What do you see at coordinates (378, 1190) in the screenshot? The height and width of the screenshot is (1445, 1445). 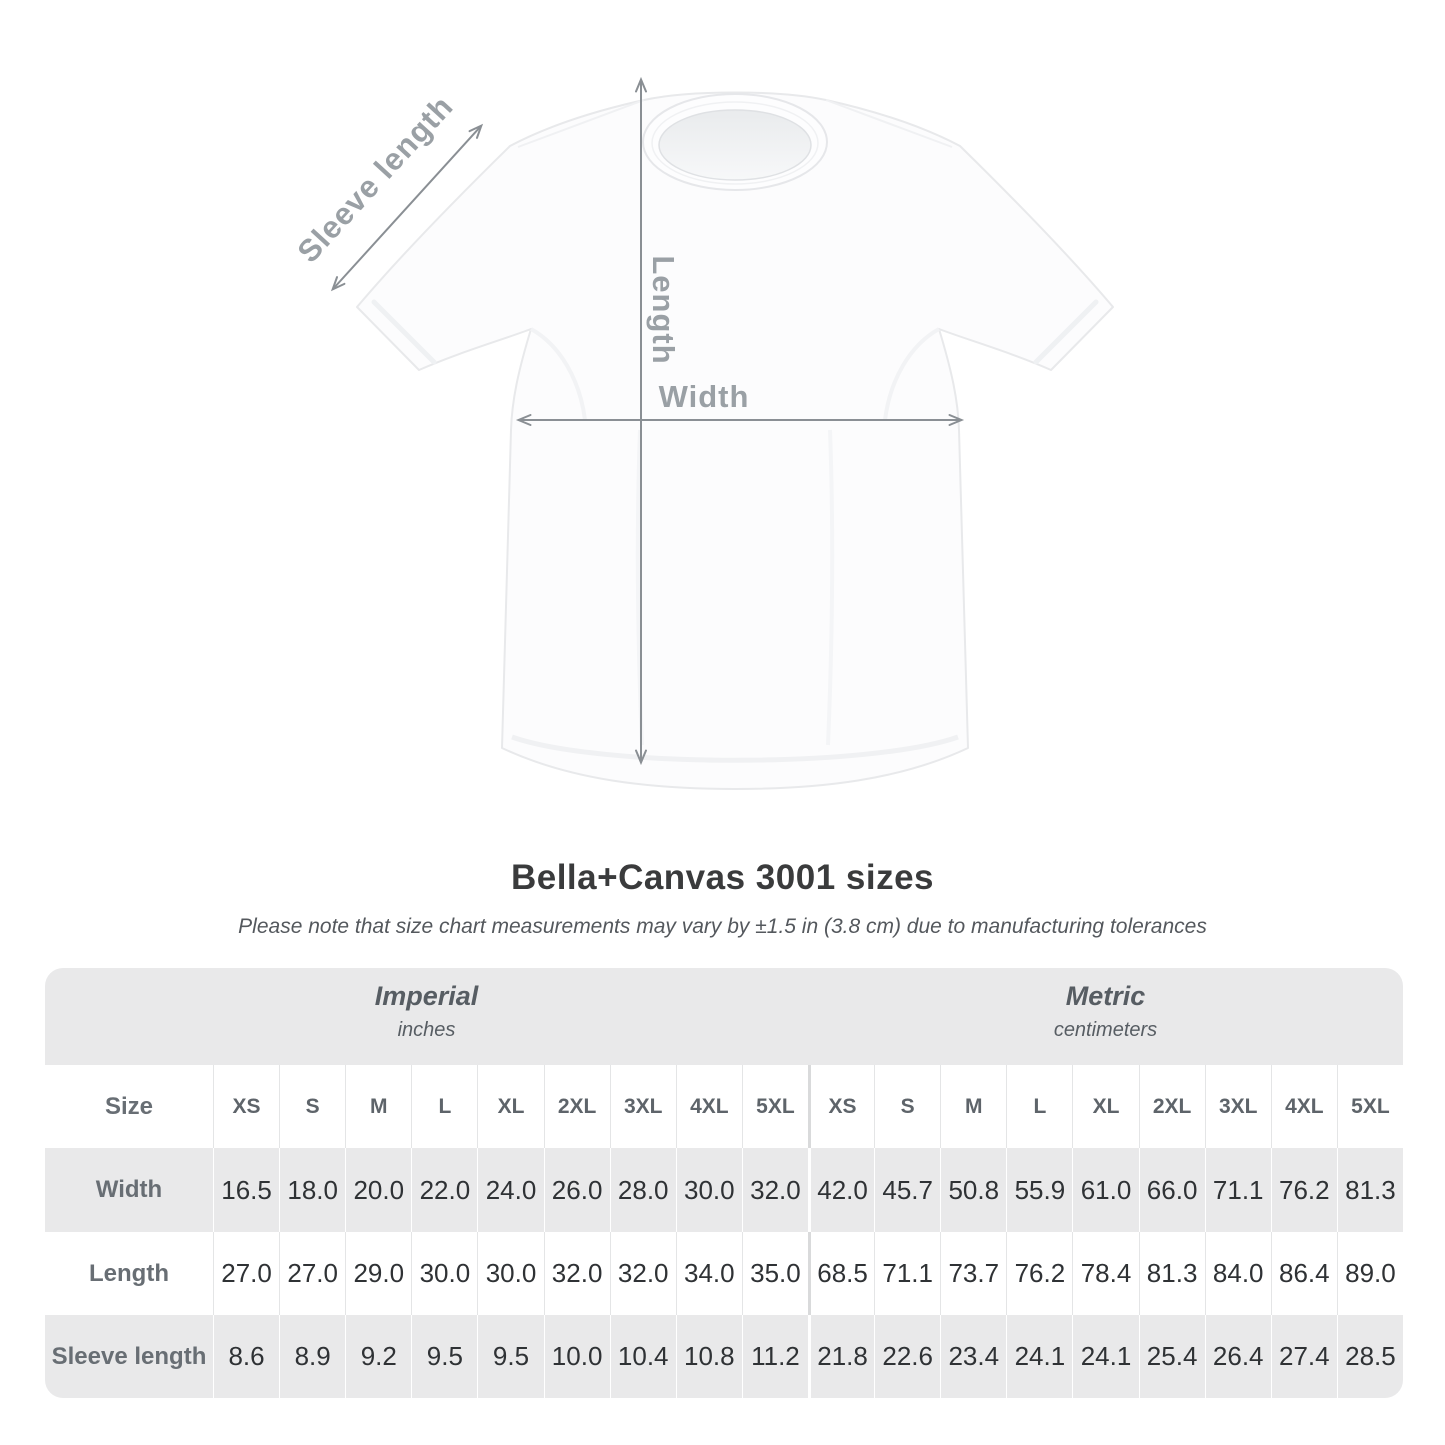 I see `value-cell: 20.0` at bounding box center [378, 1190].